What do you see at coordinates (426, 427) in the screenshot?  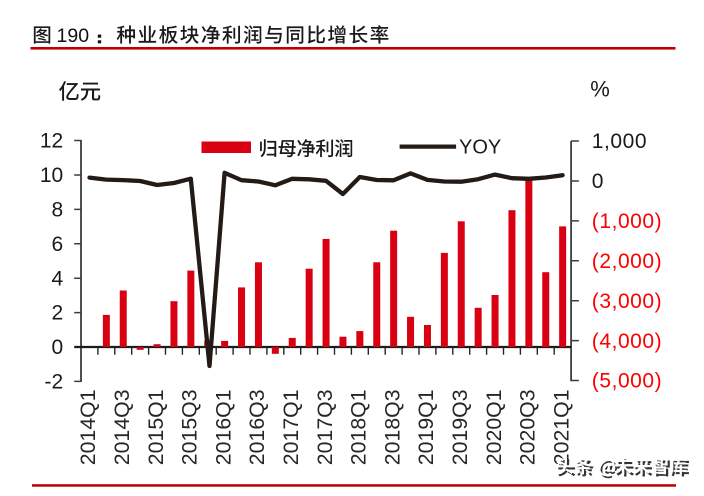 I see `svg-text: 2019Q1` at bounding box center [426, 427].